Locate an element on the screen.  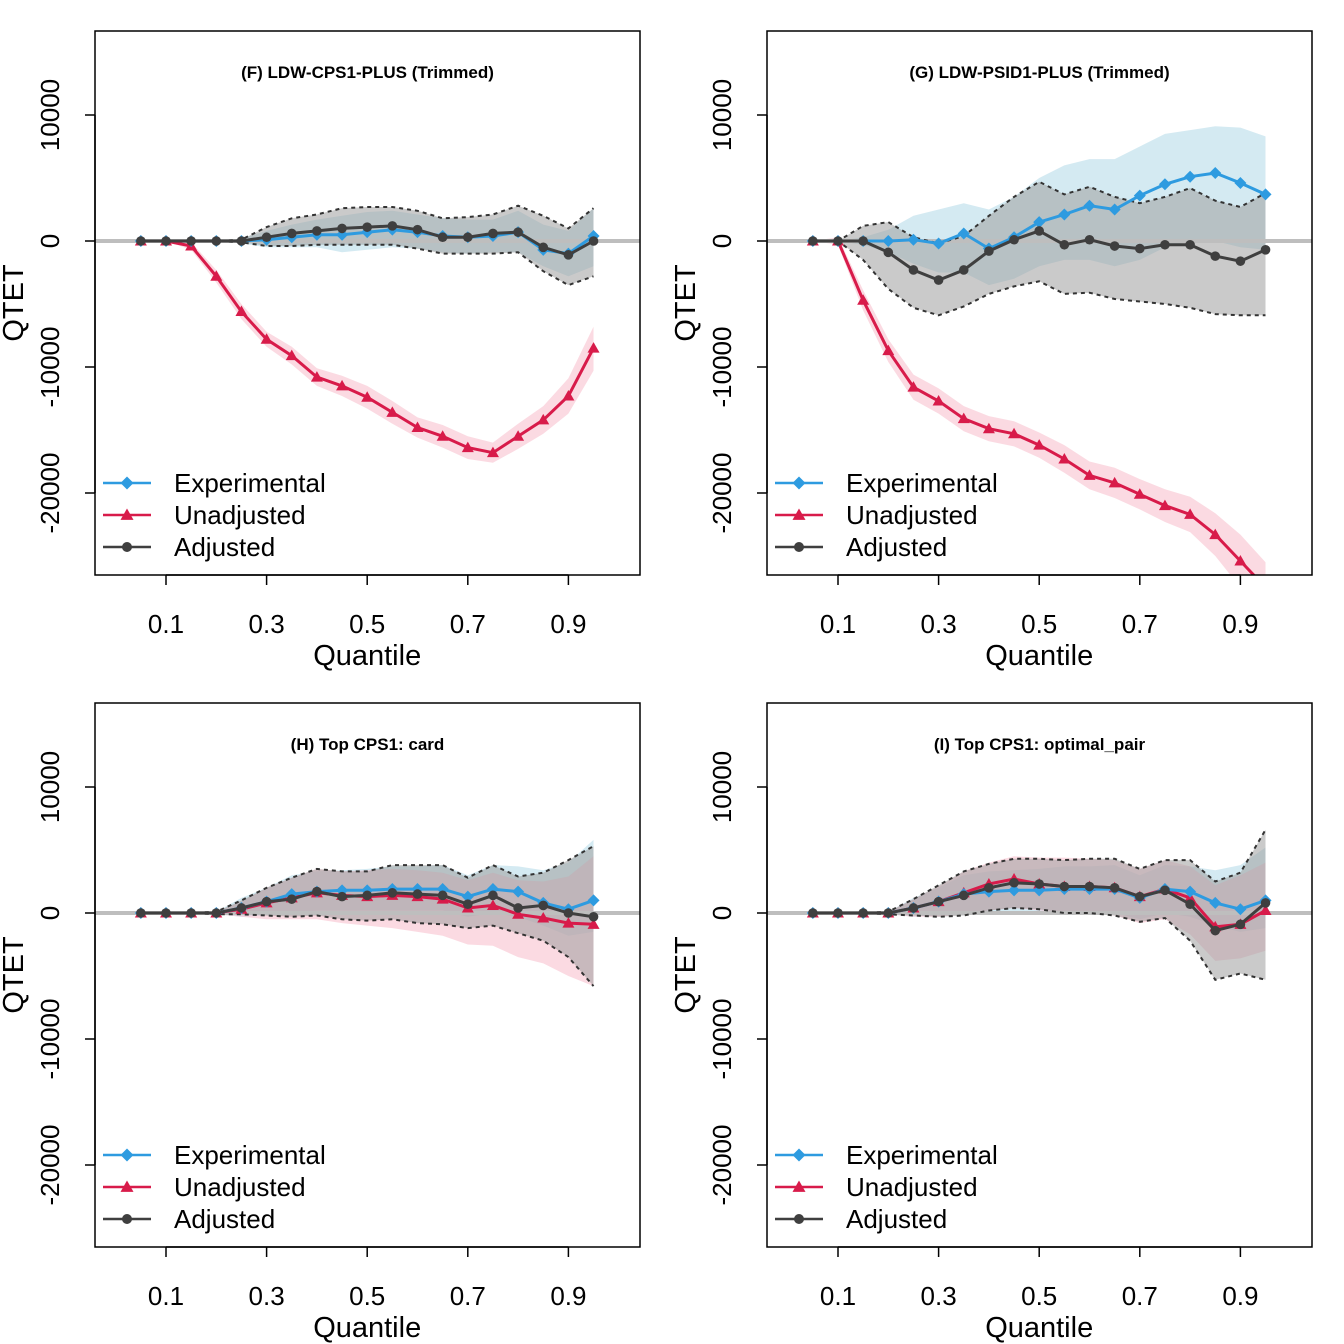
chart-title: (I) Top CPS1: optimal_pair is located at coordinates (1040, 744).